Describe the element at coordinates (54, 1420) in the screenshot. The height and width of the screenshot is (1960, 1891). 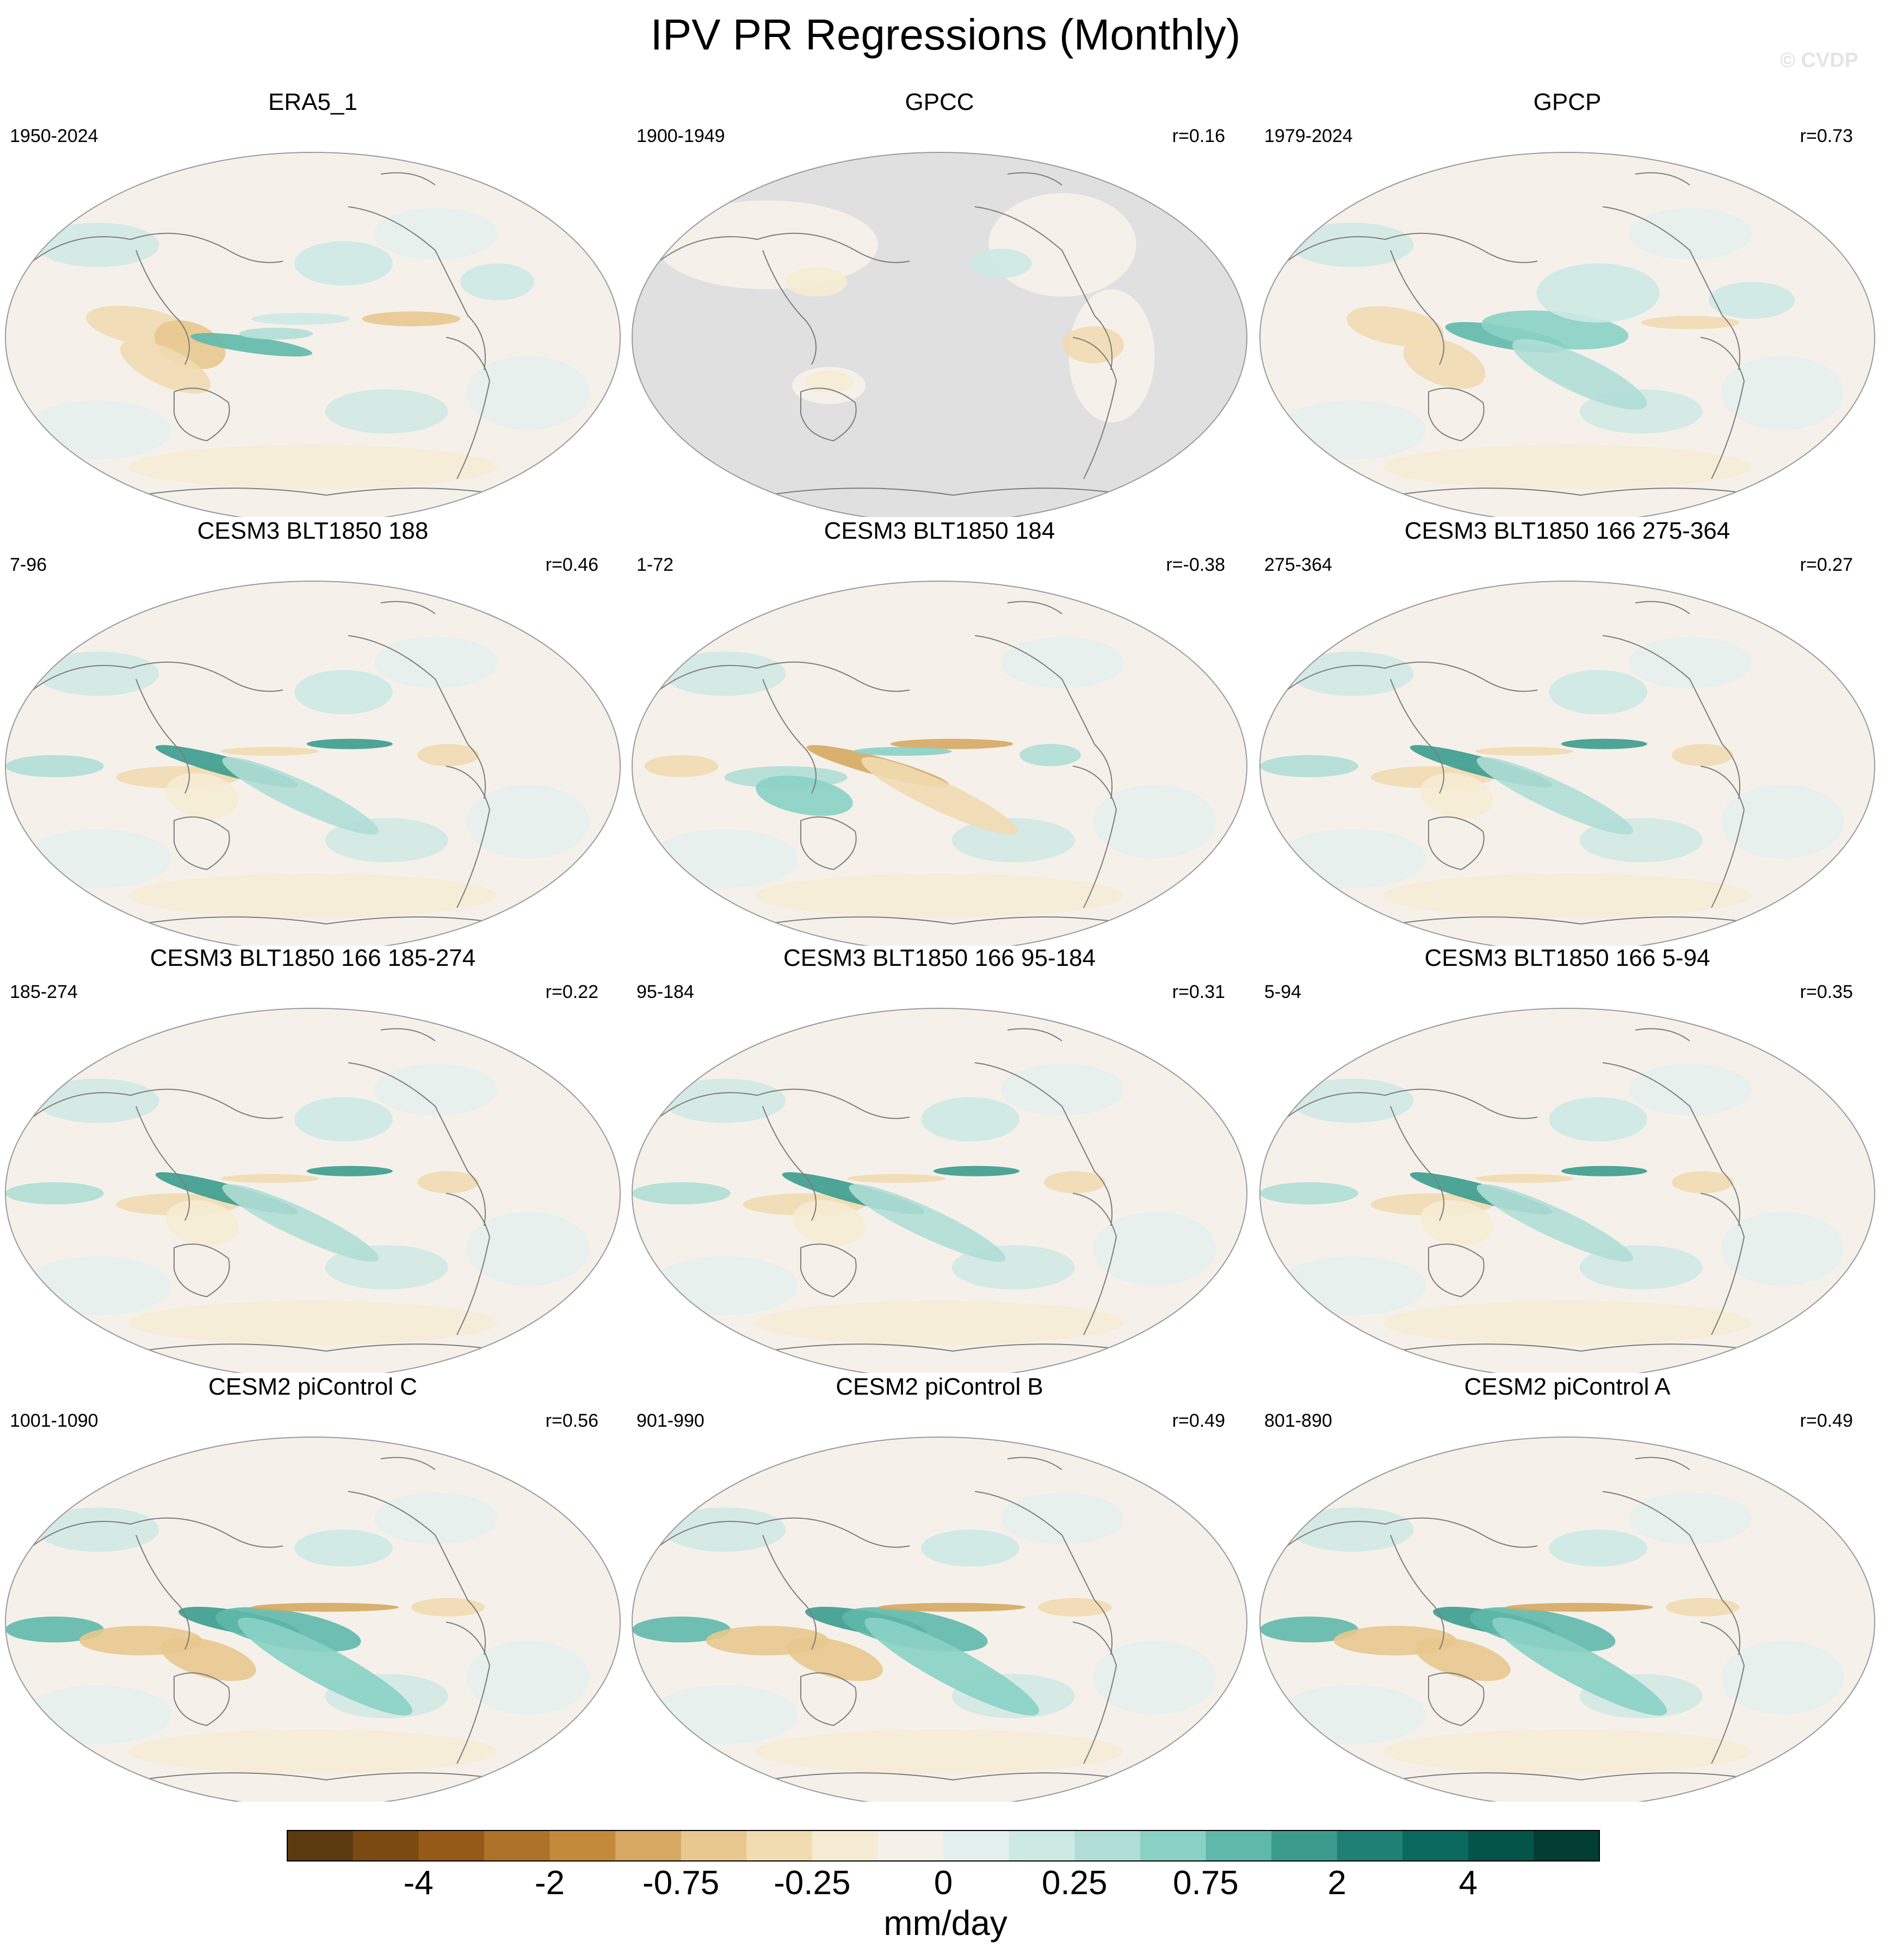
I see `panel-years: 1001-1090` at that location.